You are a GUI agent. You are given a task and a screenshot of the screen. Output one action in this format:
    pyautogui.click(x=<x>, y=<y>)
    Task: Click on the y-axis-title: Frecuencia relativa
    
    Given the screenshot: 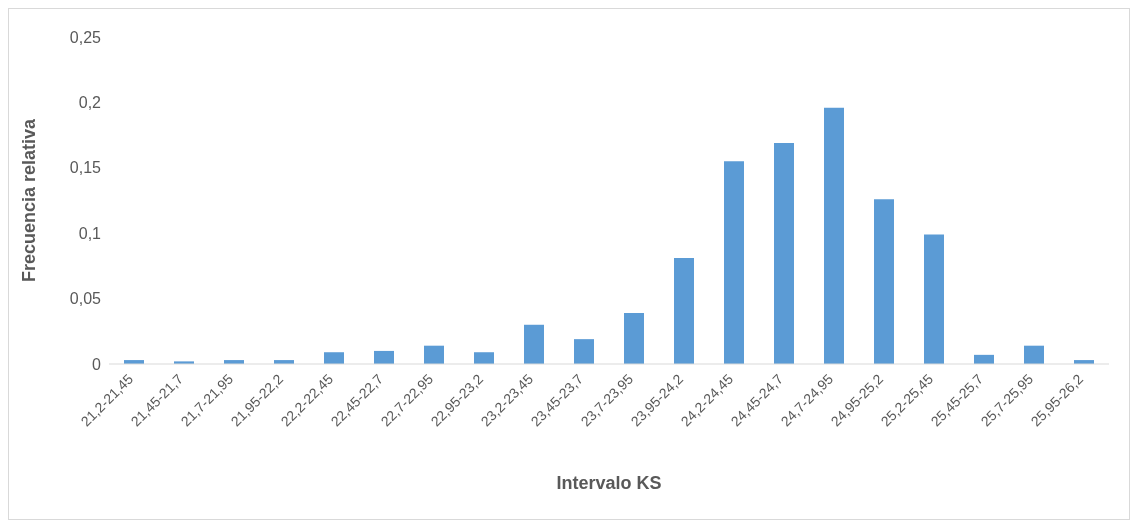 What is the action you would take?
    pyautogui.click(x=29, y=200)
    